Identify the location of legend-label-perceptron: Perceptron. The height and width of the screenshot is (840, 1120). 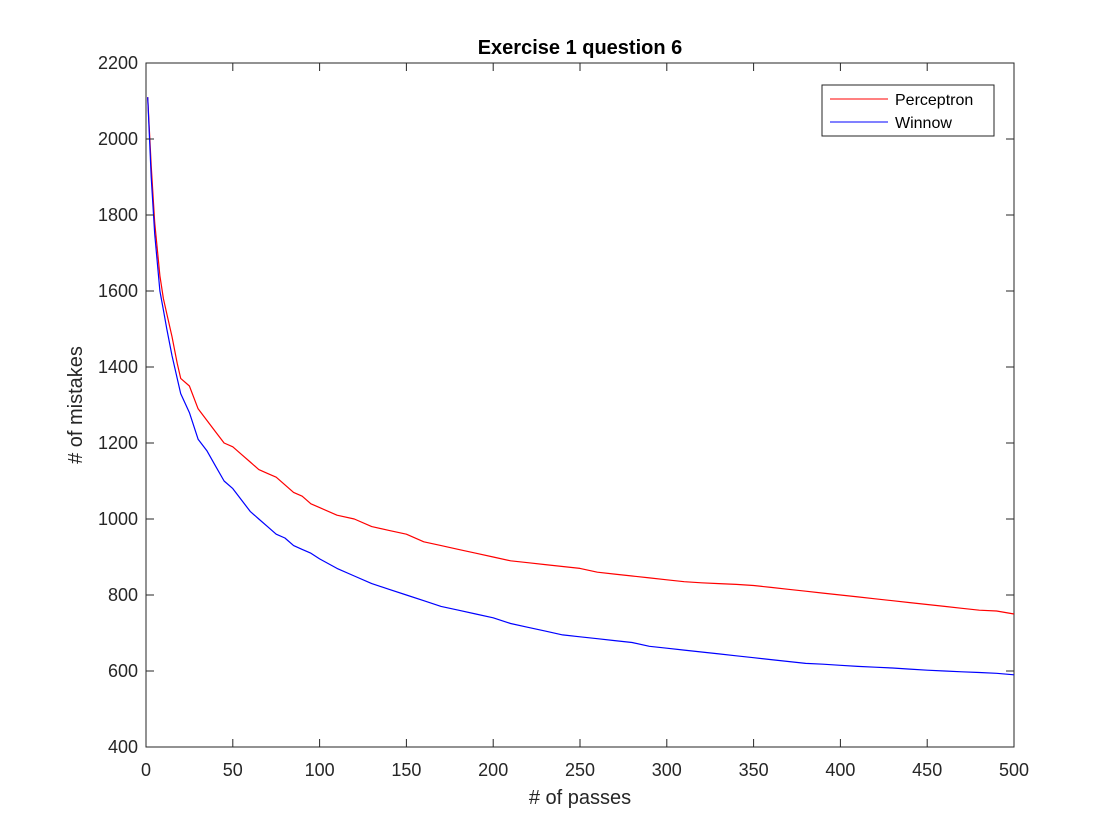
(934, 100).